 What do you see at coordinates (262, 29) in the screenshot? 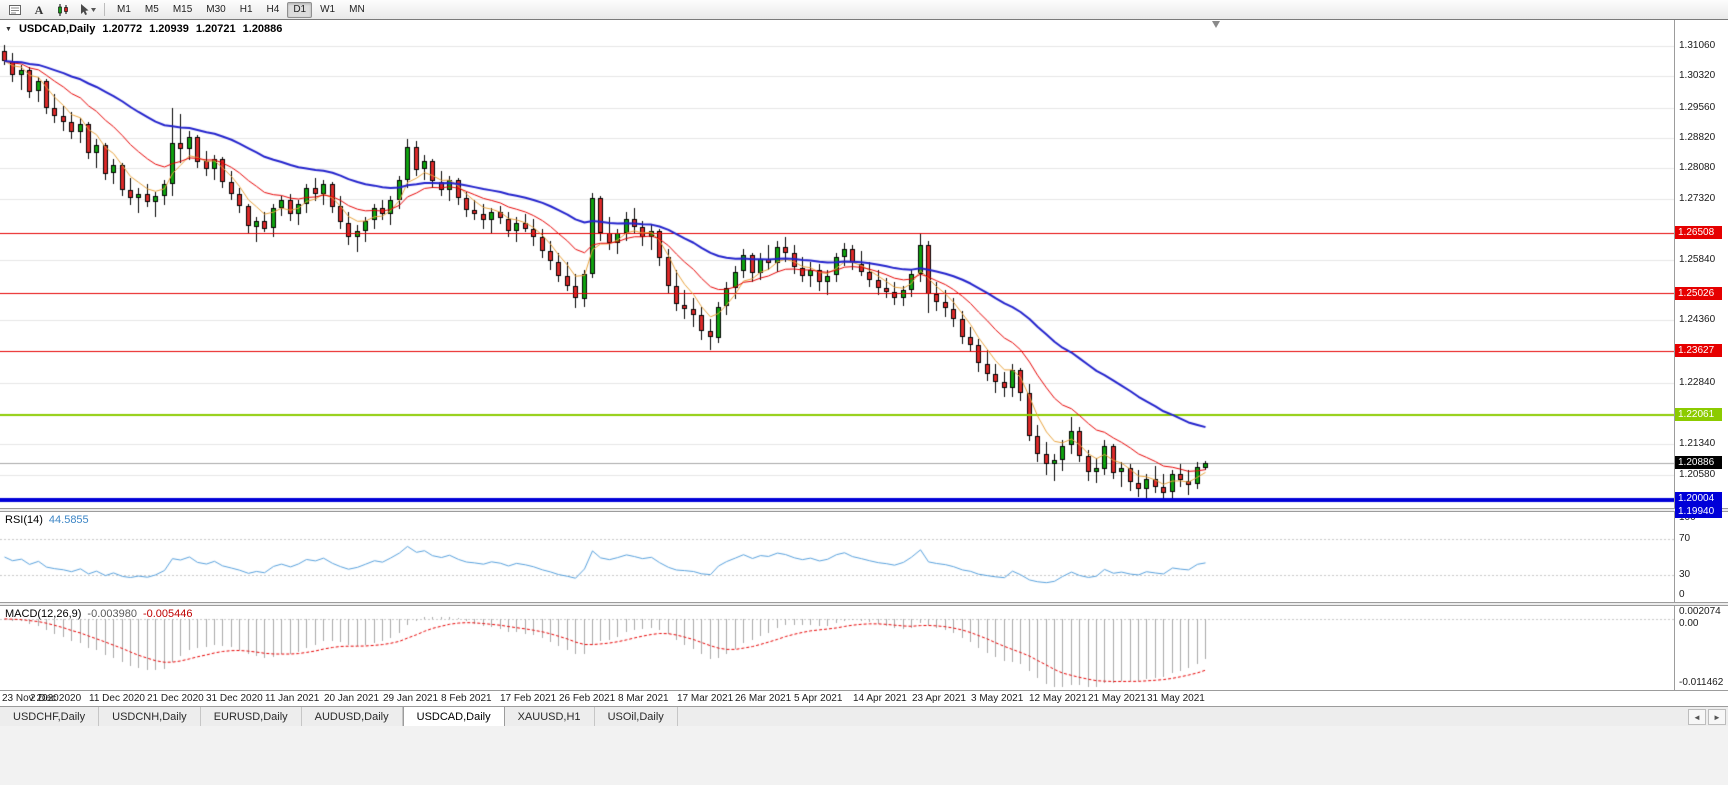
I see `ohlc-close: 1.20886` at bounding box center [262, 29].